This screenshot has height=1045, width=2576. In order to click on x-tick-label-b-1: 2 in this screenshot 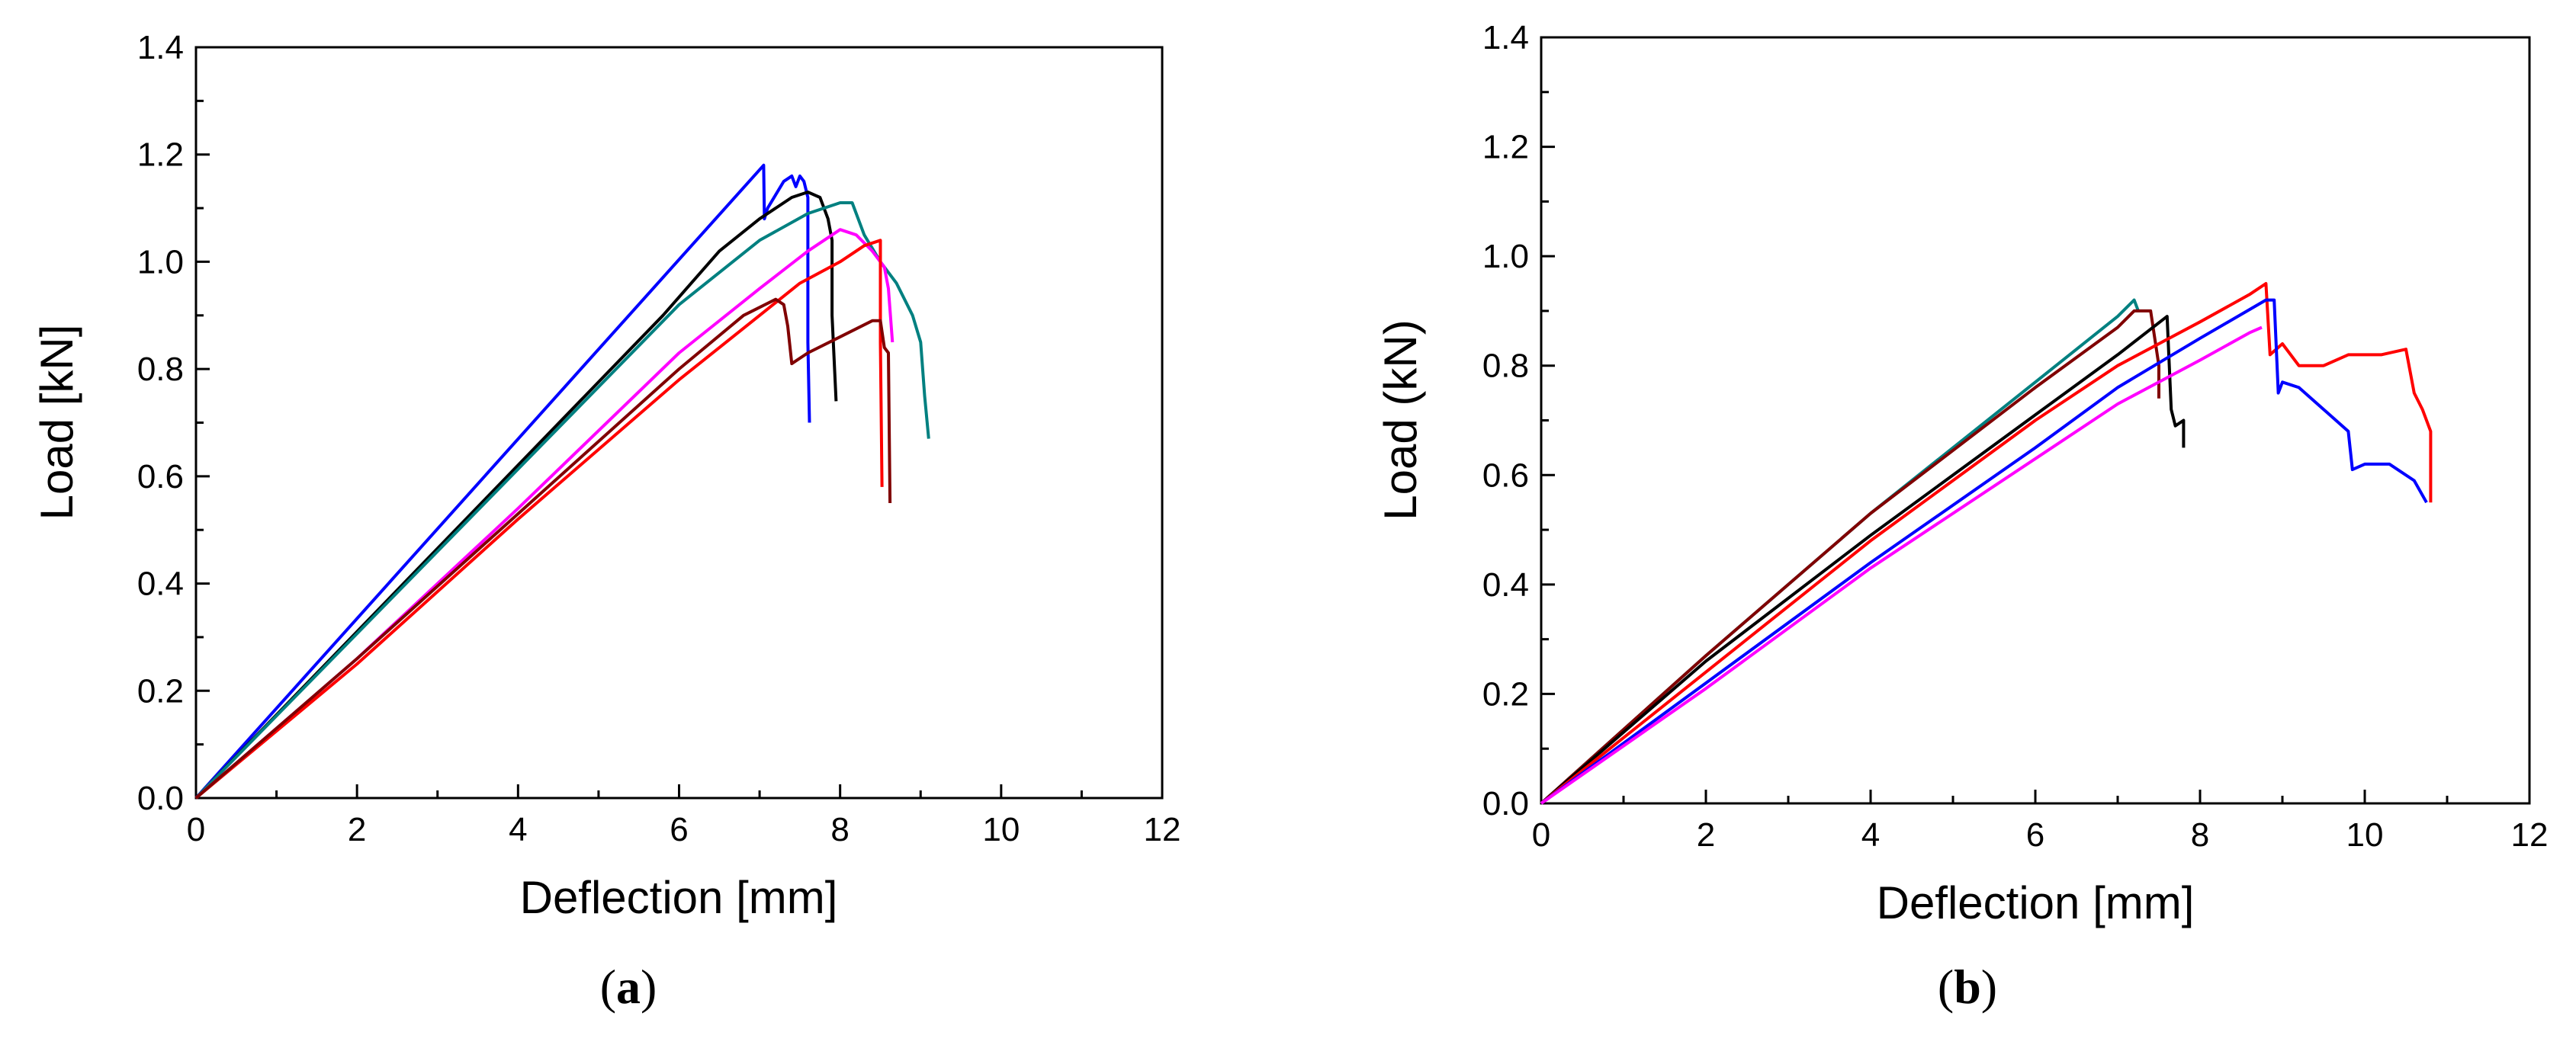, I will do `click(1706, 835)`.